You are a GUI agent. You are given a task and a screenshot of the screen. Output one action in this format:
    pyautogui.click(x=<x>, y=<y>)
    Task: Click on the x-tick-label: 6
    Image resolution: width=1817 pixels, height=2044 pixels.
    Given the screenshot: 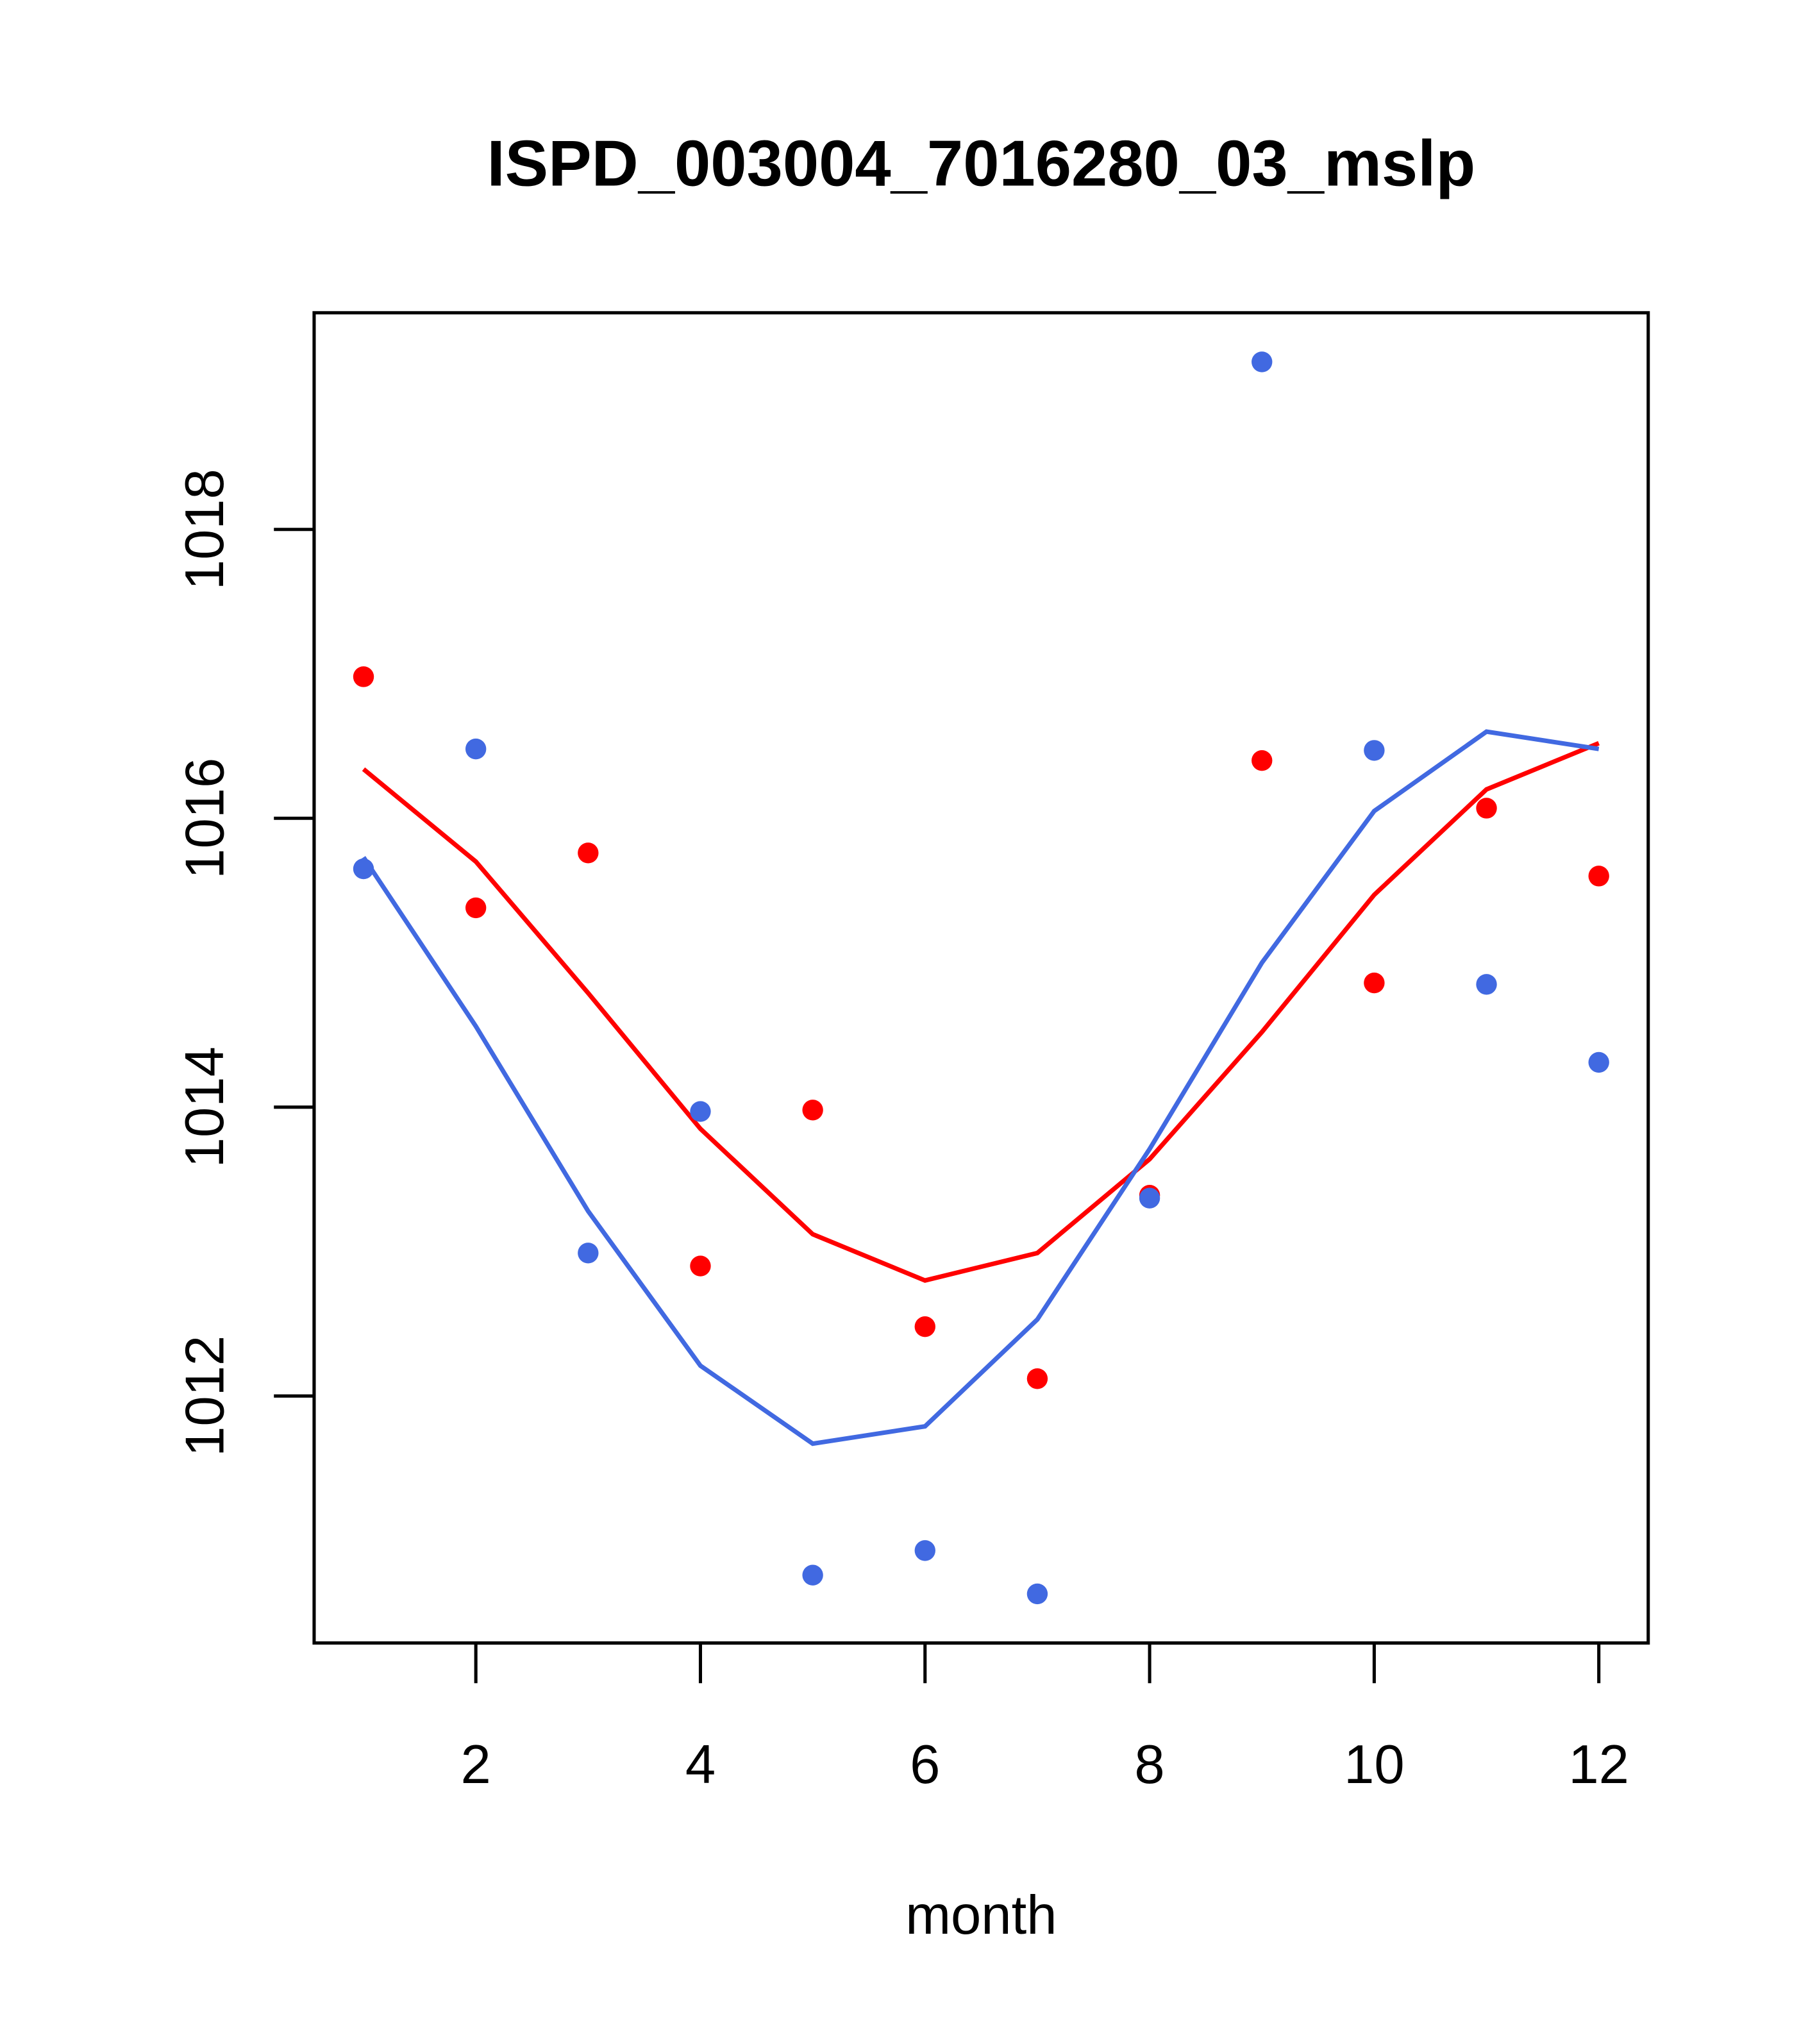 What is the action you would take?
    pyautogui.click(x=925, y=1764)
    